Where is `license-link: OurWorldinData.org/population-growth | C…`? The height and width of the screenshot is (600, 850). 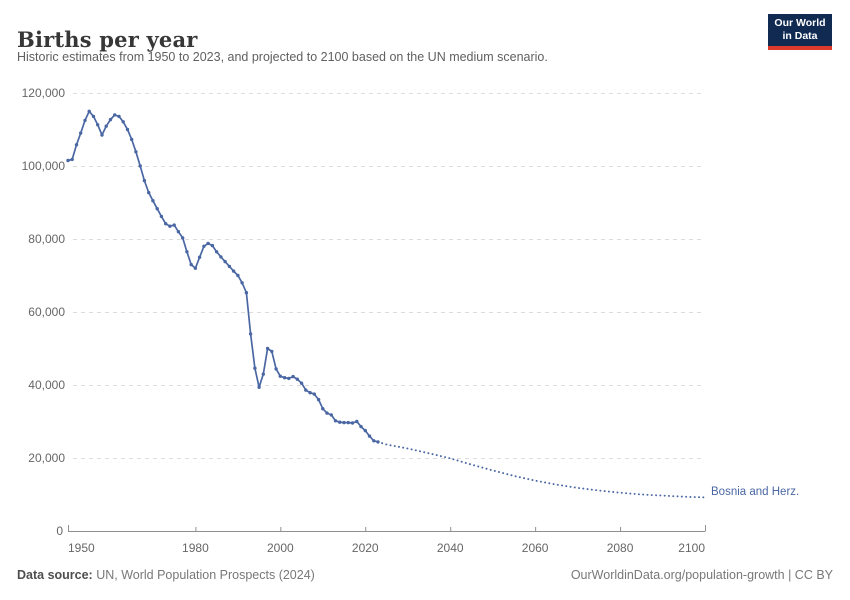
license-link: OurWorldinData.org/population-growth | C… is located at coordinates (701, 575).